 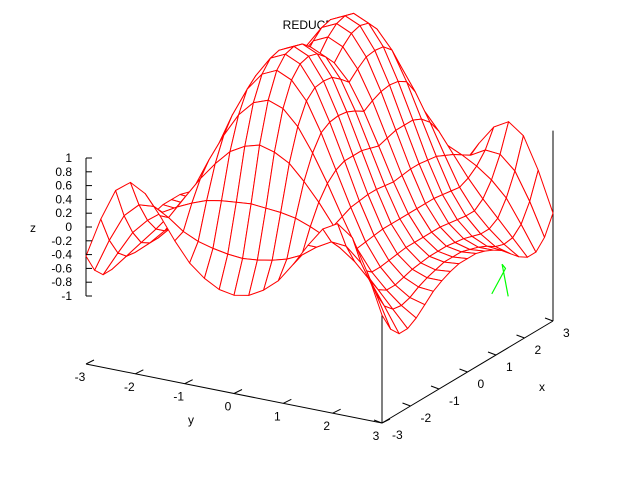 I want to click on y-tick-label: 0, so click(x=228, y=407).